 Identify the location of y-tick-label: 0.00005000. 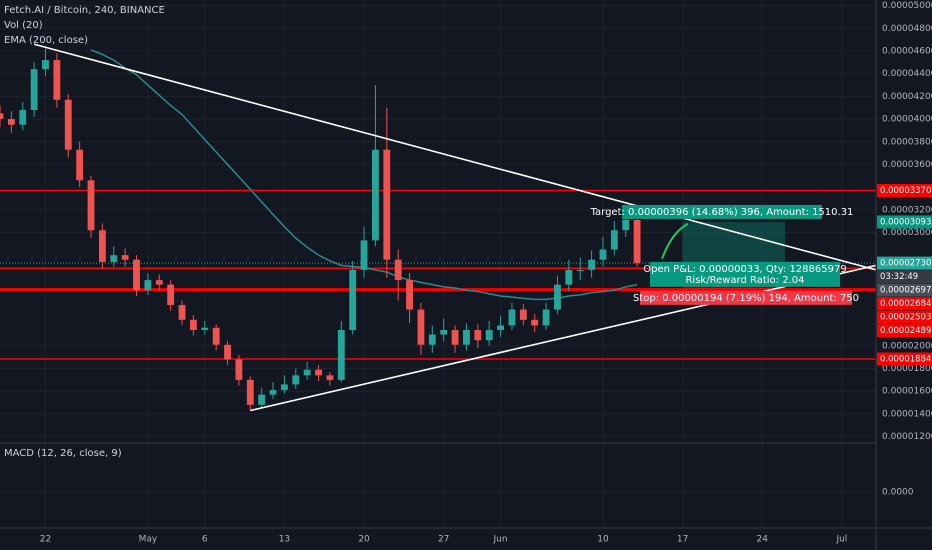
(907, 6).